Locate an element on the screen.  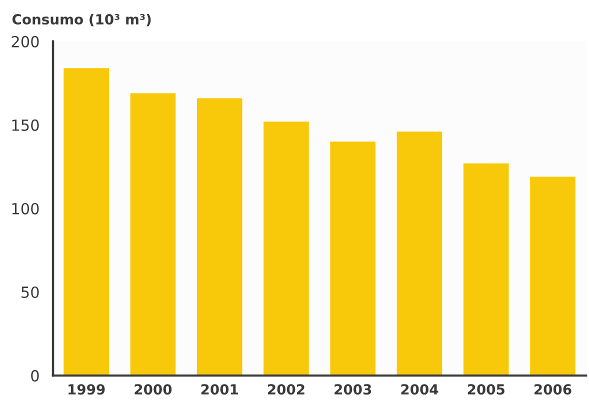
x-tick-label: 2001 is located at coordinates (219, 389).